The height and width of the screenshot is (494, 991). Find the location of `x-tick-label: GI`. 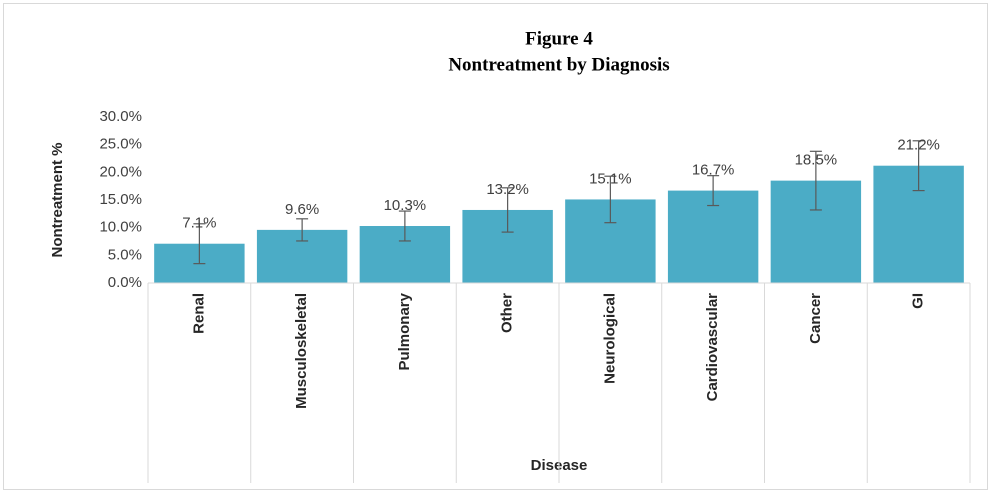

x-tick-label: GI is located at coordinates (918, 301).